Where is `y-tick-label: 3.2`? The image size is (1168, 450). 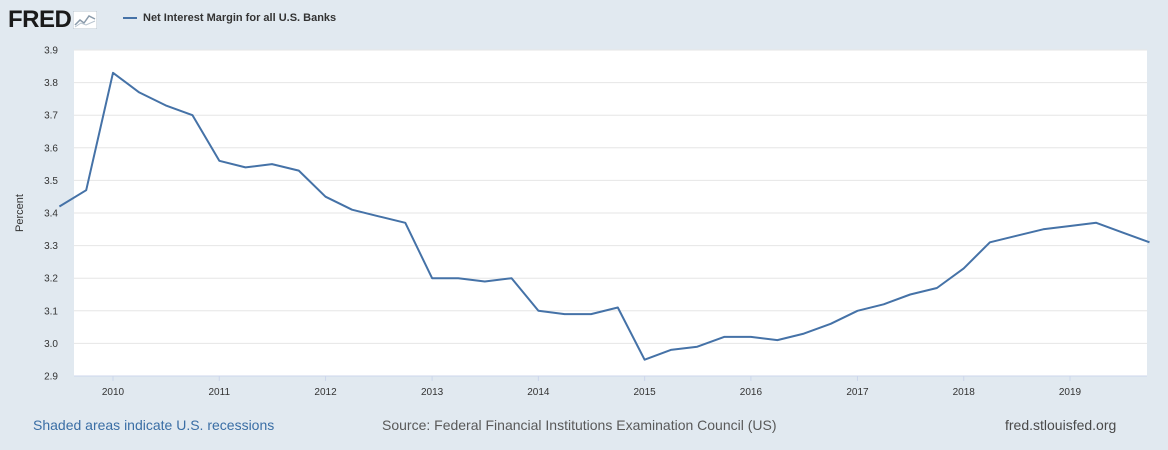 y-tick-label: 3.2 is located at coordinates (51, 279).